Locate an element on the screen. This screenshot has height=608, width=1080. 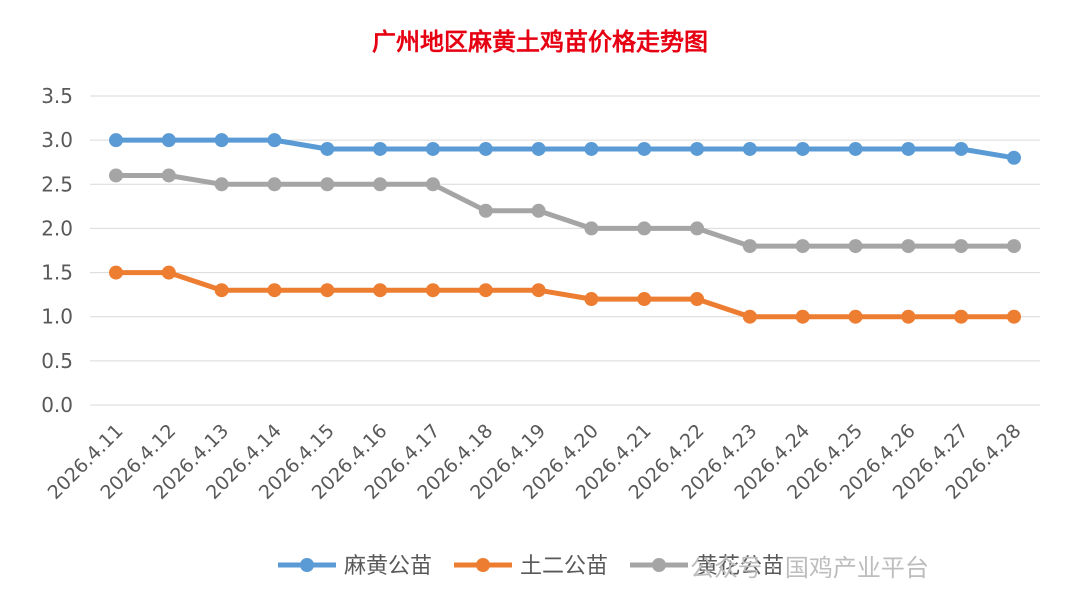
y-axis-tick-labels: 0.0 0.5 1.0 1.5 2.0 2.5 3.0 3.5 is located at coordinates (57, 250).